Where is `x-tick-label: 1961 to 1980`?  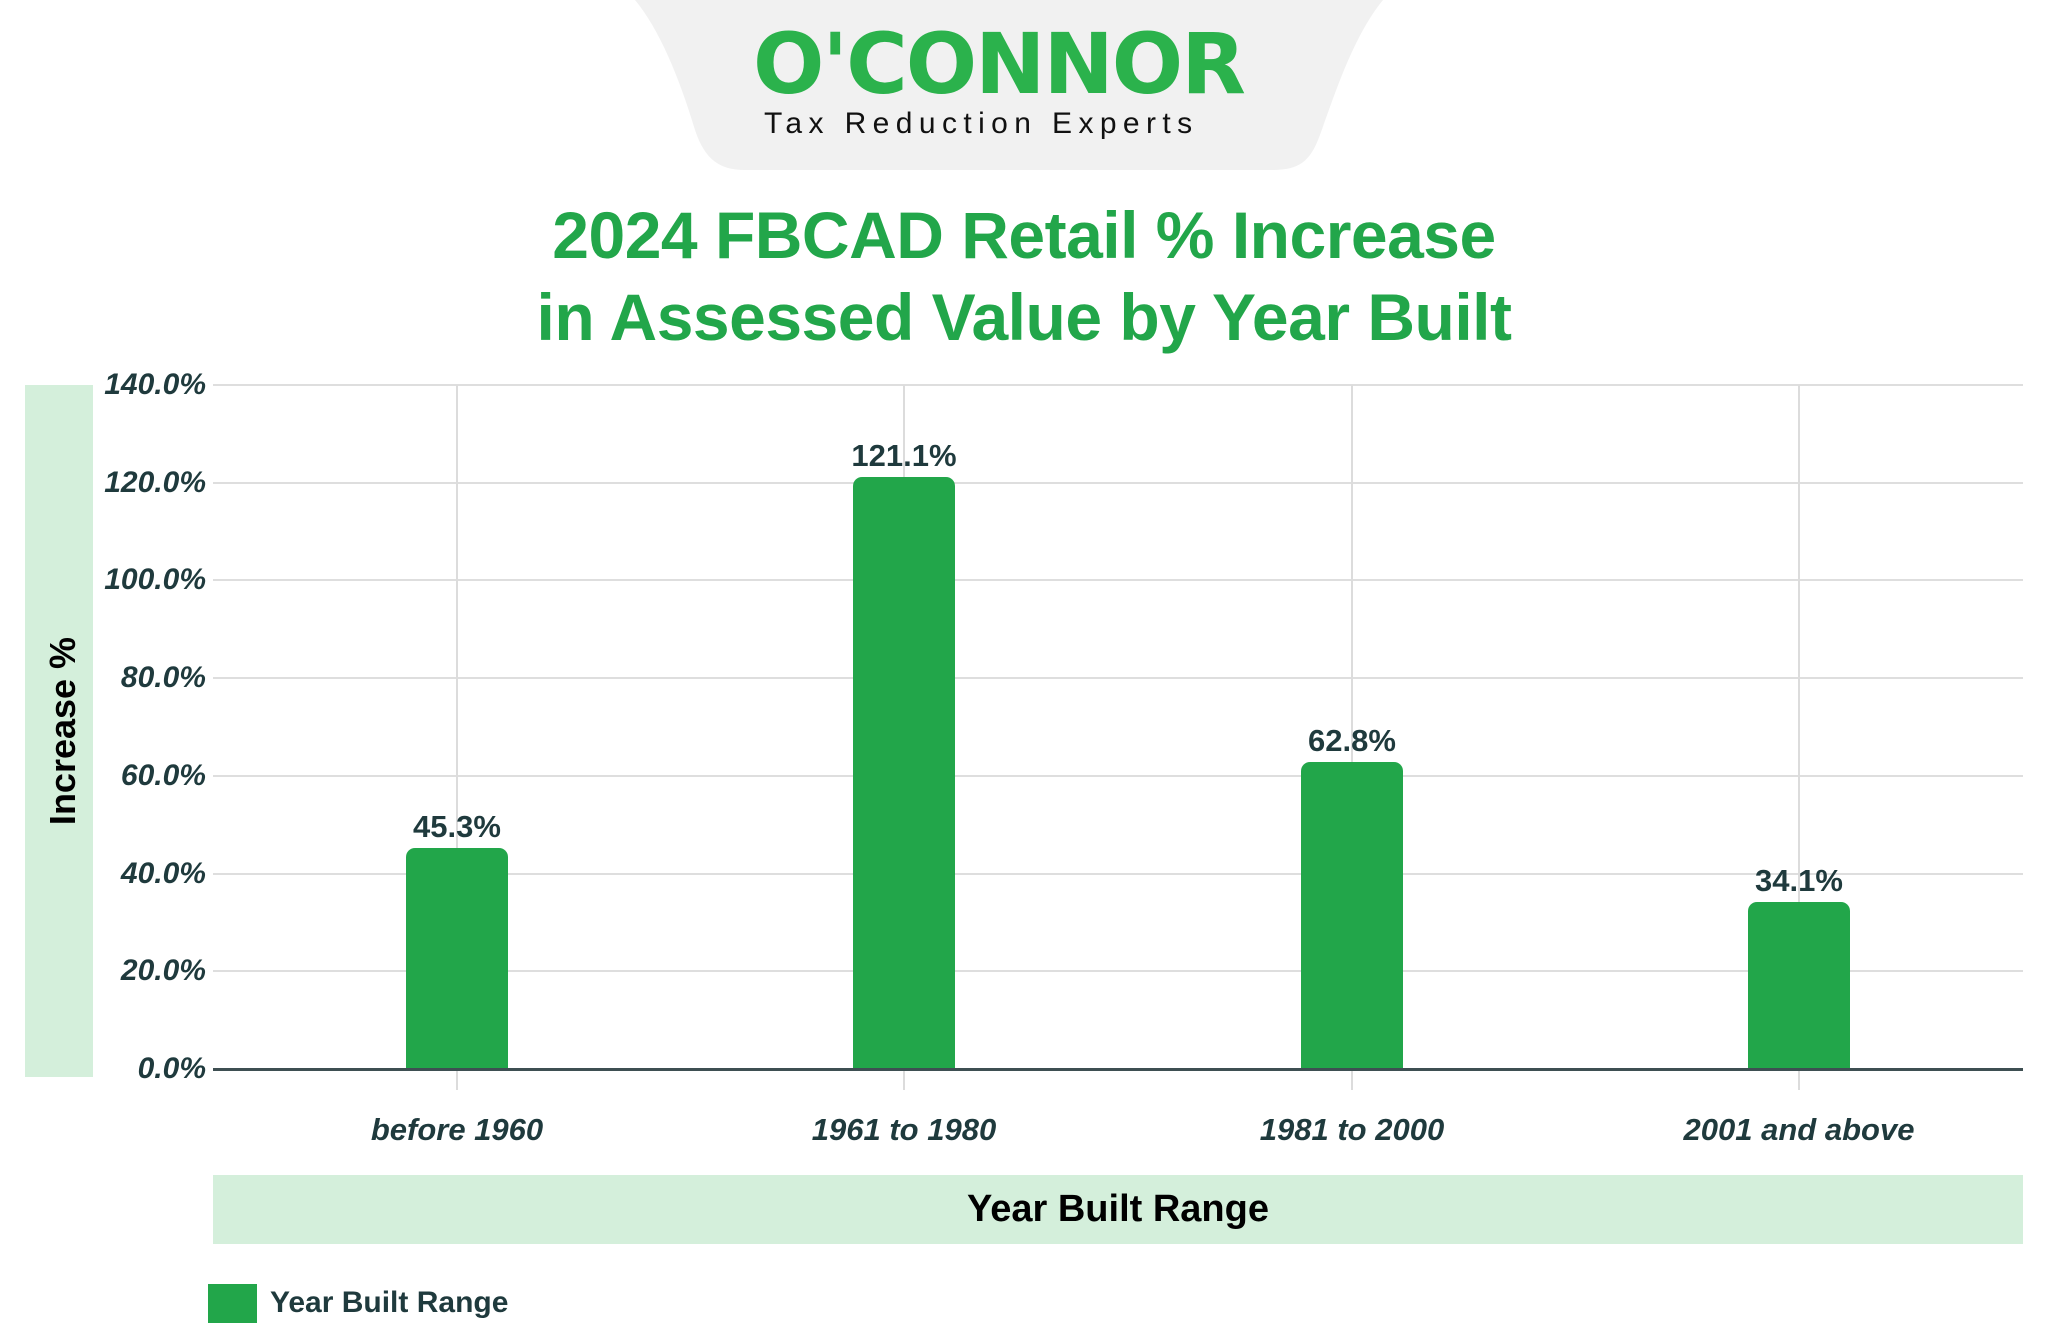 x-tick-label: 1961 to 1980 is located at coordinates (904, 1129).